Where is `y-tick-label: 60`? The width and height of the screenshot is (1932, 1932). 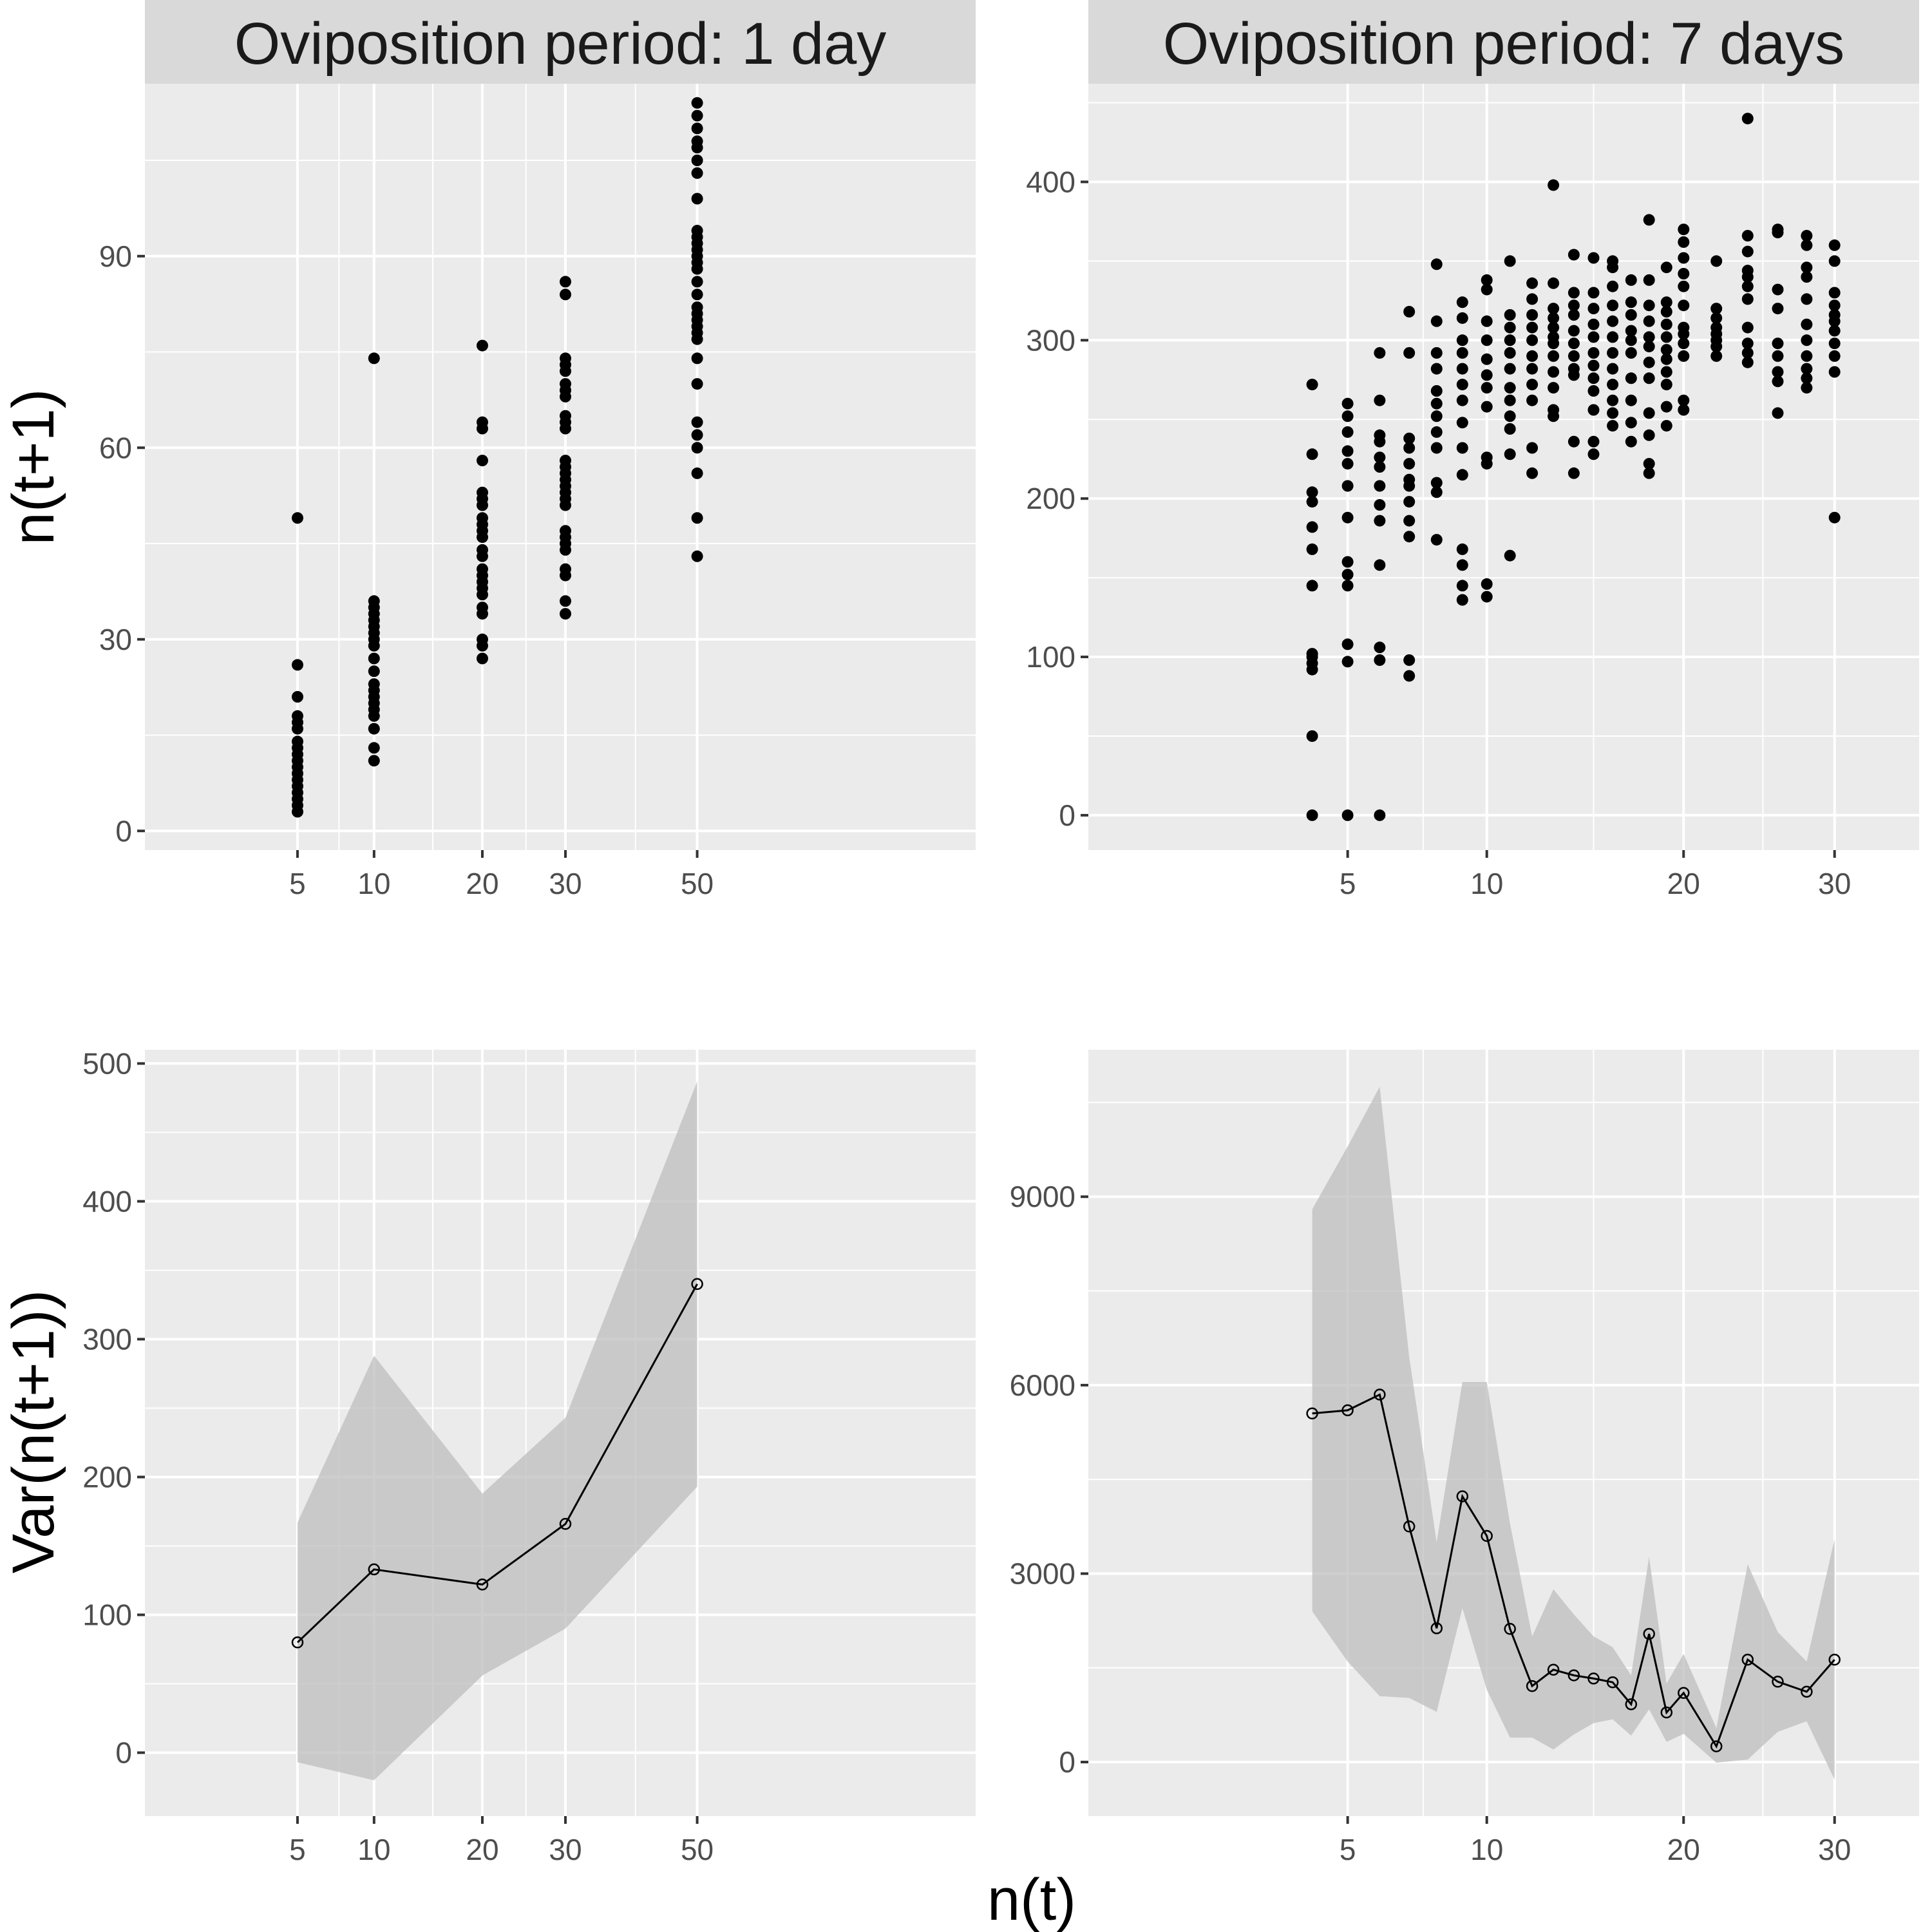
y-tick-label: 60 is located at coordinates (116, 447).